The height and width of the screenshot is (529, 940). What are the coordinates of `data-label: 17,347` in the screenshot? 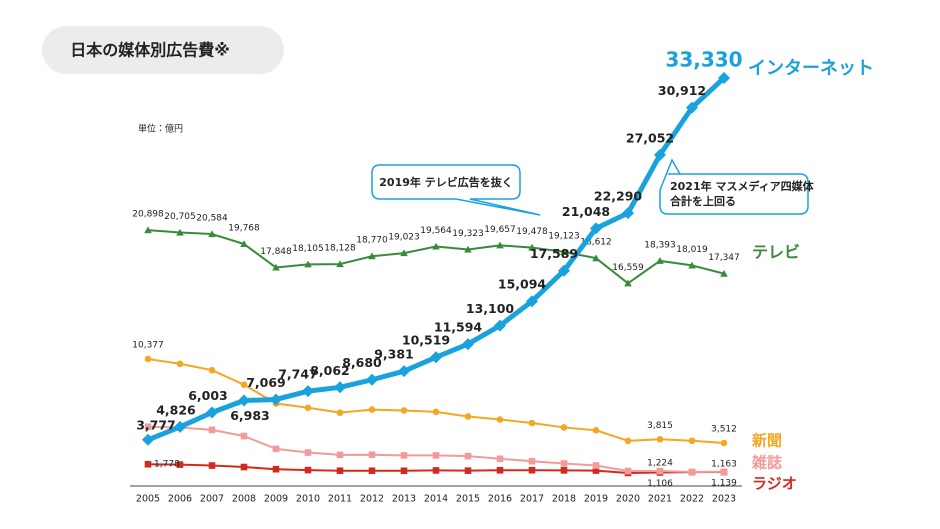 It's located at (724, 258).